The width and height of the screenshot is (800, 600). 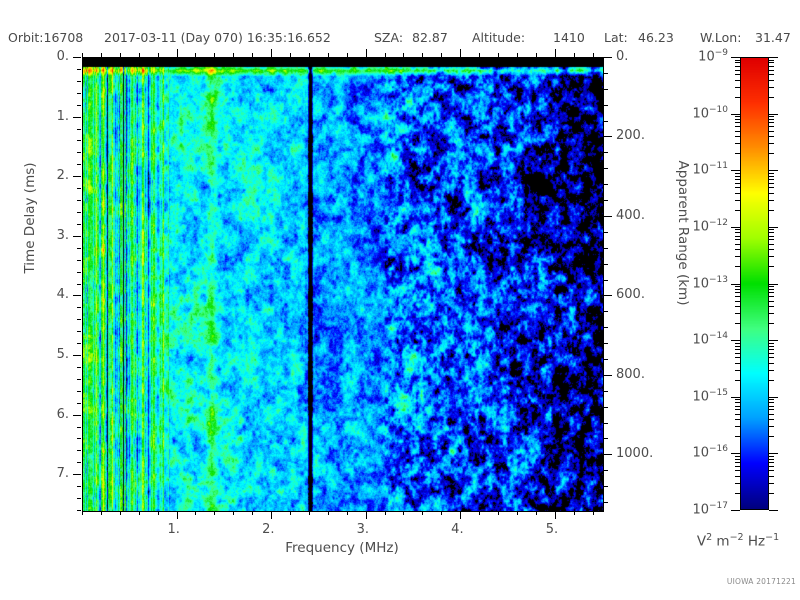 What do you see at coordinates (772, 537) in the screenshot?
I see `units-exponent: −1` at bounding box center [772, 537].